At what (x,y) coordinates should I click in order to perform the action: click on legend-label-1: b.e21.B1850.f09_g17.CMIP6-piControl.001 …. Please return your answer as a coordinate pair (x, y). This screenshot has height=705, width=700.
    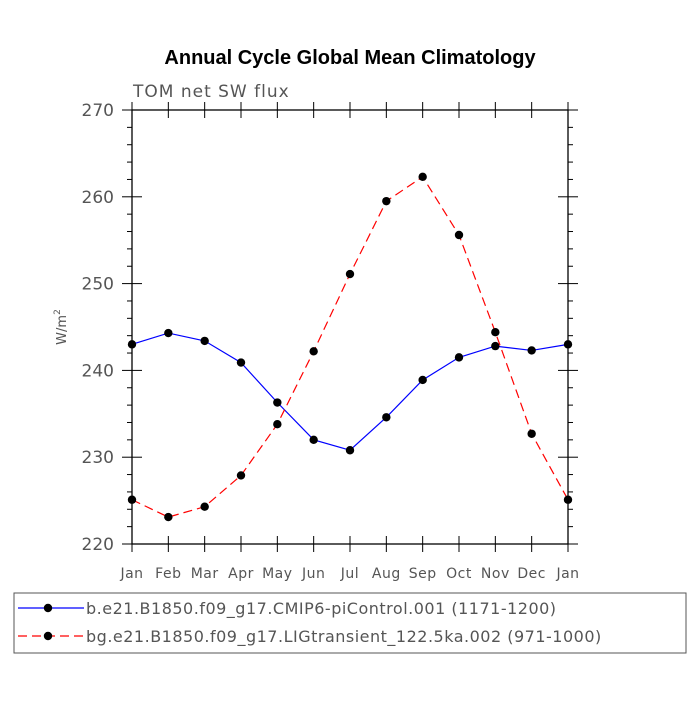
    Looking at the image, I should click on (321, 609).